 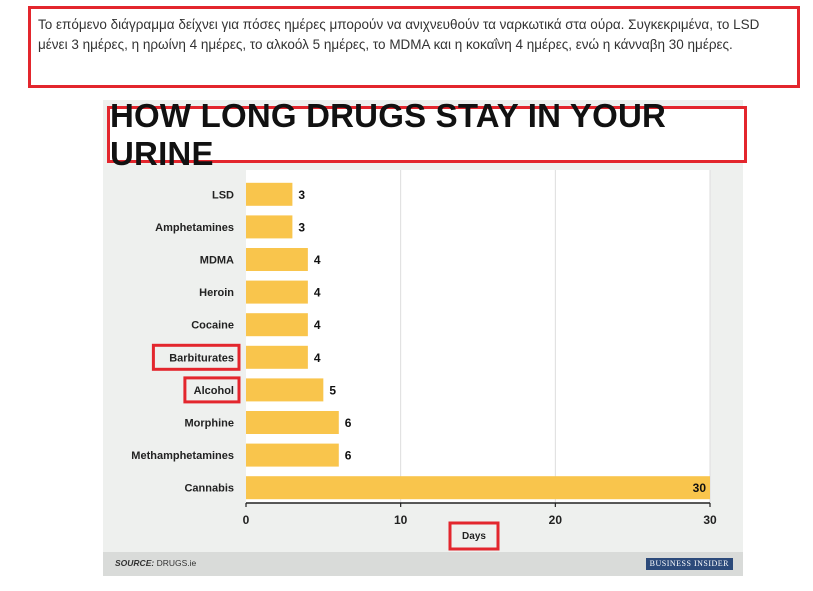 What do you see at coordinates (423, 564) in the screenshot?
I see `chart-footer: SOURCE: DRUGS.ie BUSINESS INSIDER` at bounding box center [423, 564].